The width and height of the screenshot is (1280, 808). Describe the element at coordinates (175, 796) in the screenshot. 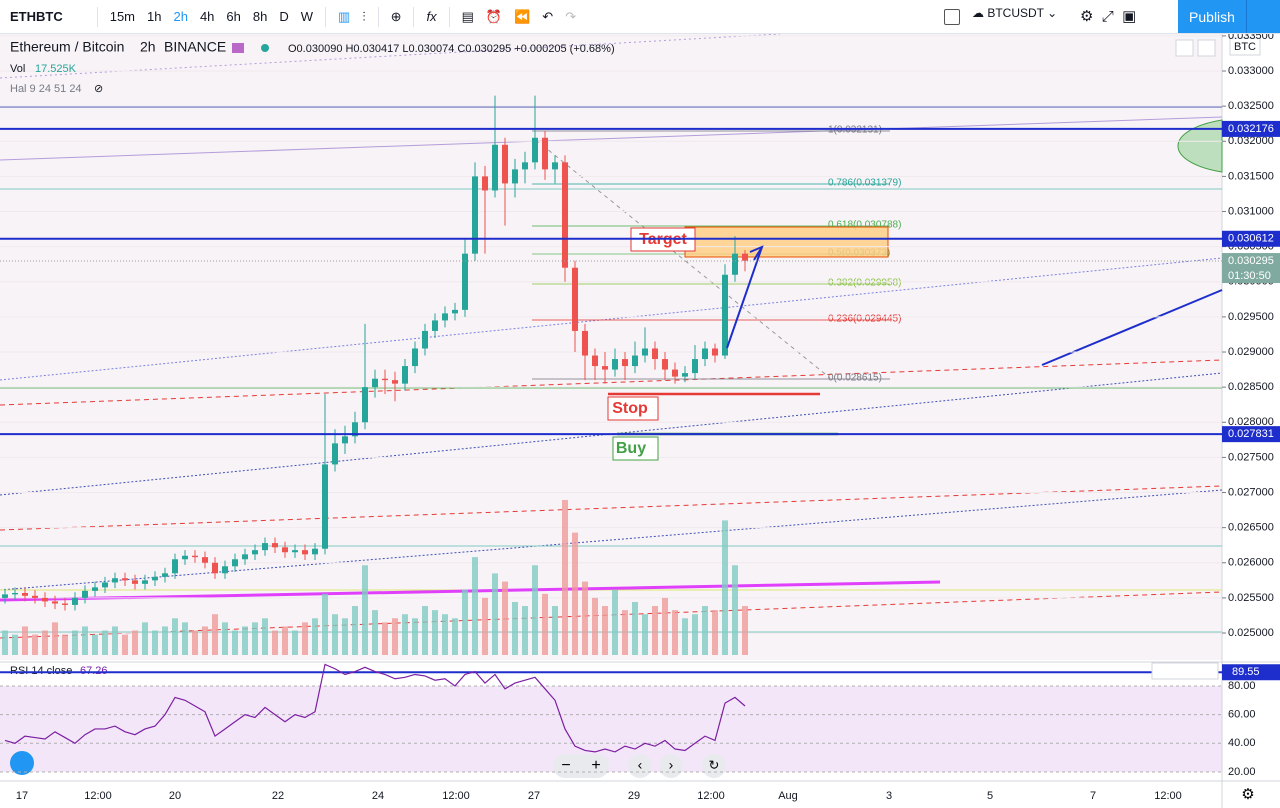

I see `x-tick-label: 20` at that location.